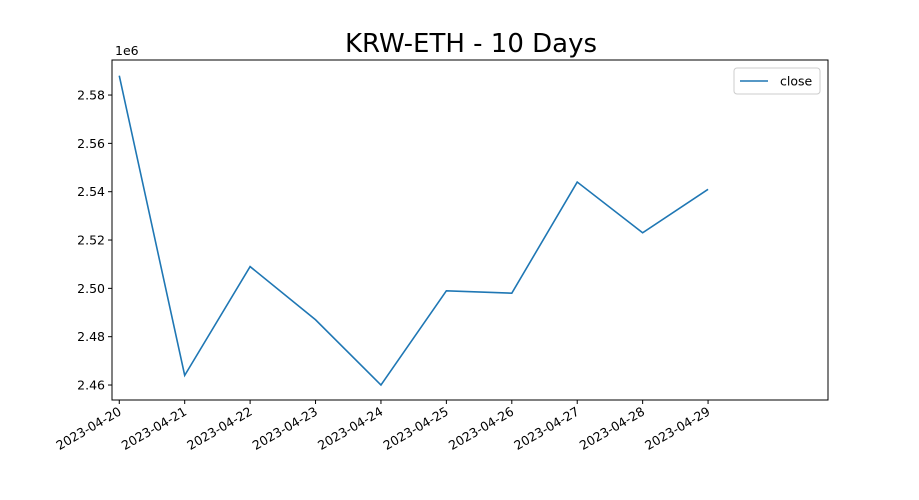 Image resolution: width=919 pixels, height=500 pixels. What do you see at coordinates (91, 288) in the screenshot?
I see `y-tick-label: 2.50` at bounding box center [91, 288].